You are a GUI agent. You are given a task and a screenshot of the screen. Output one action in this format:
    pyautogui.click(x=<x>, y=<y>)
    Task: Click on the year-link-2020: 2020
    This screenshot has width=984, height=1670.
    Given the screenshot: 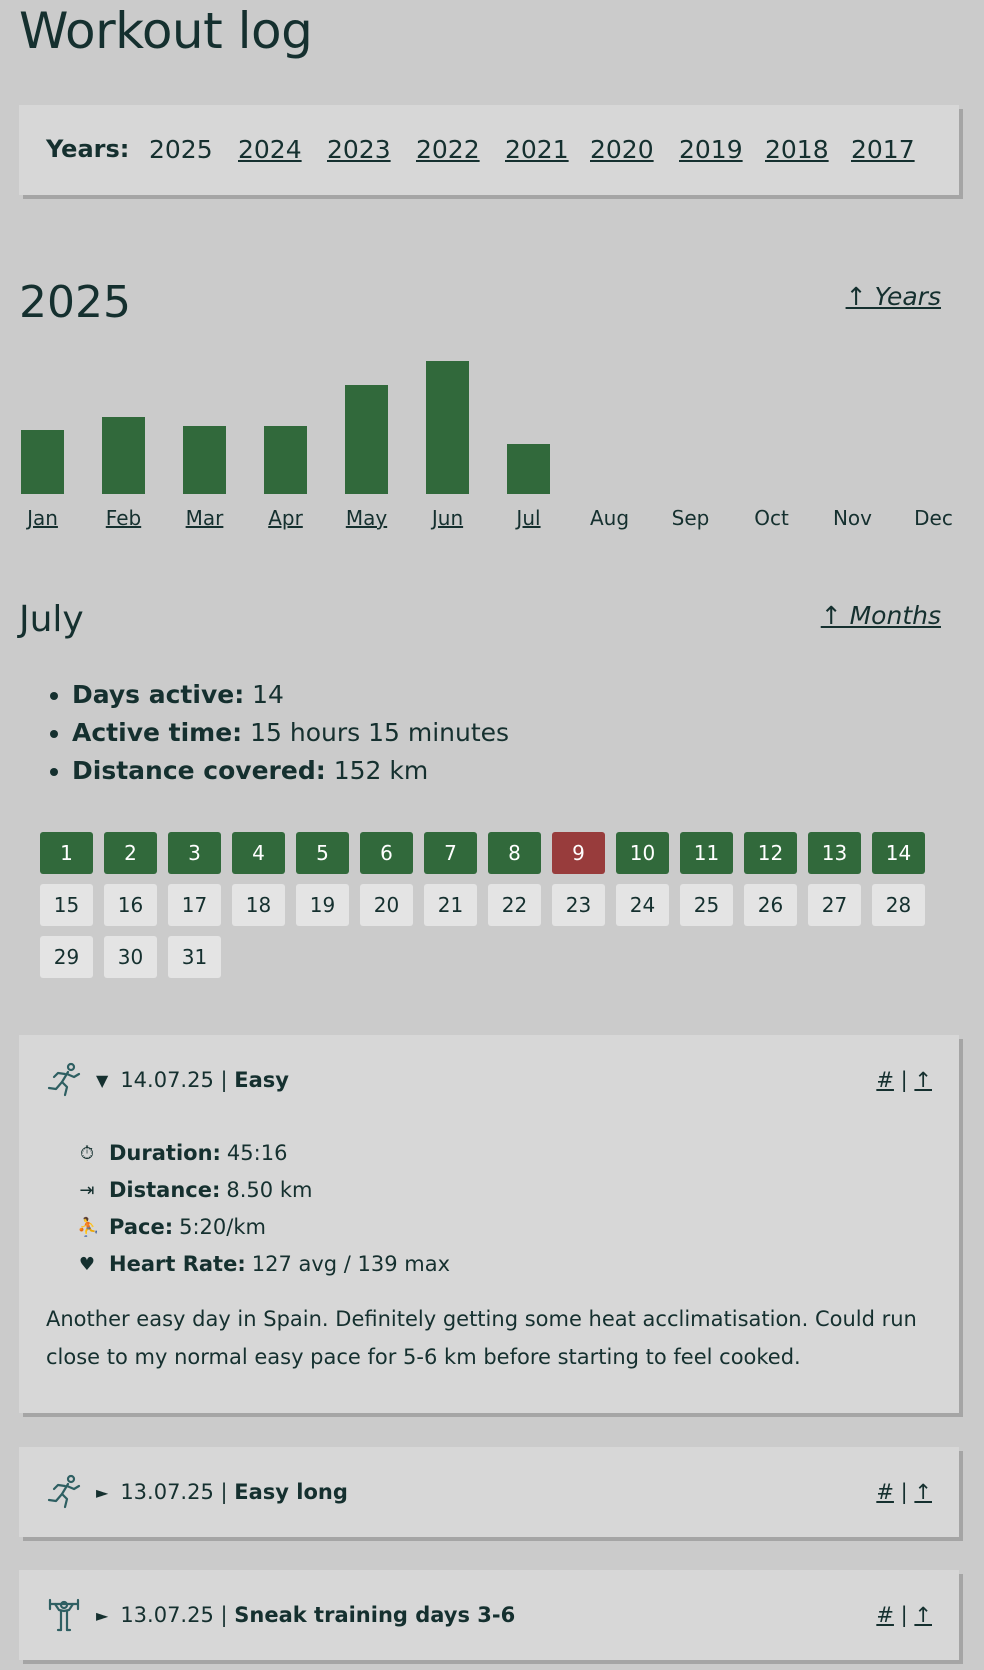 What is the action you would take?
    pyautogui.click(x=622, y=149)
    